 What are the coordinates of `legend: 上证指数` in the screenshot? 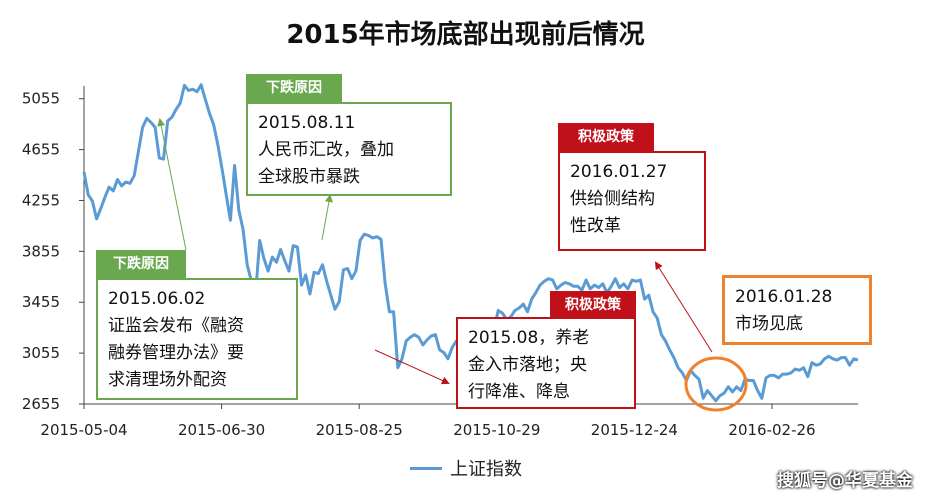 It's located at (466, 468).